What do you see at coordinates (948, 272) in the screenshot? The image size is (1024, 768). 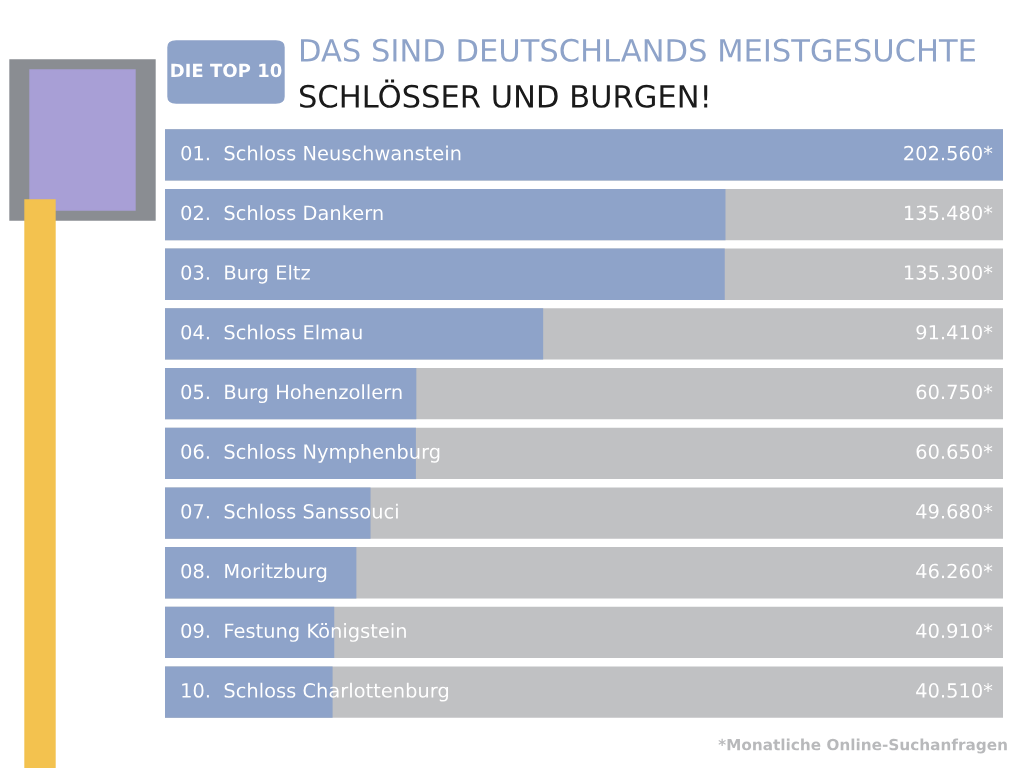 I see `data-label: 135.300*` at bounding box center [948, 272].